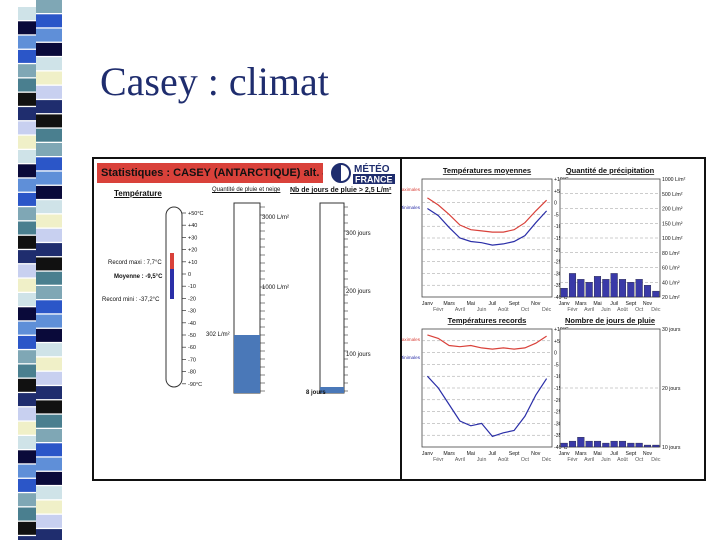 The height and width of the screenshot is (540, 720). What do you see at coordinates (135, 263) in the screenshot?
I see `record-max-label: Record maxi : 7,7°C` at bounding box center [135, 263].